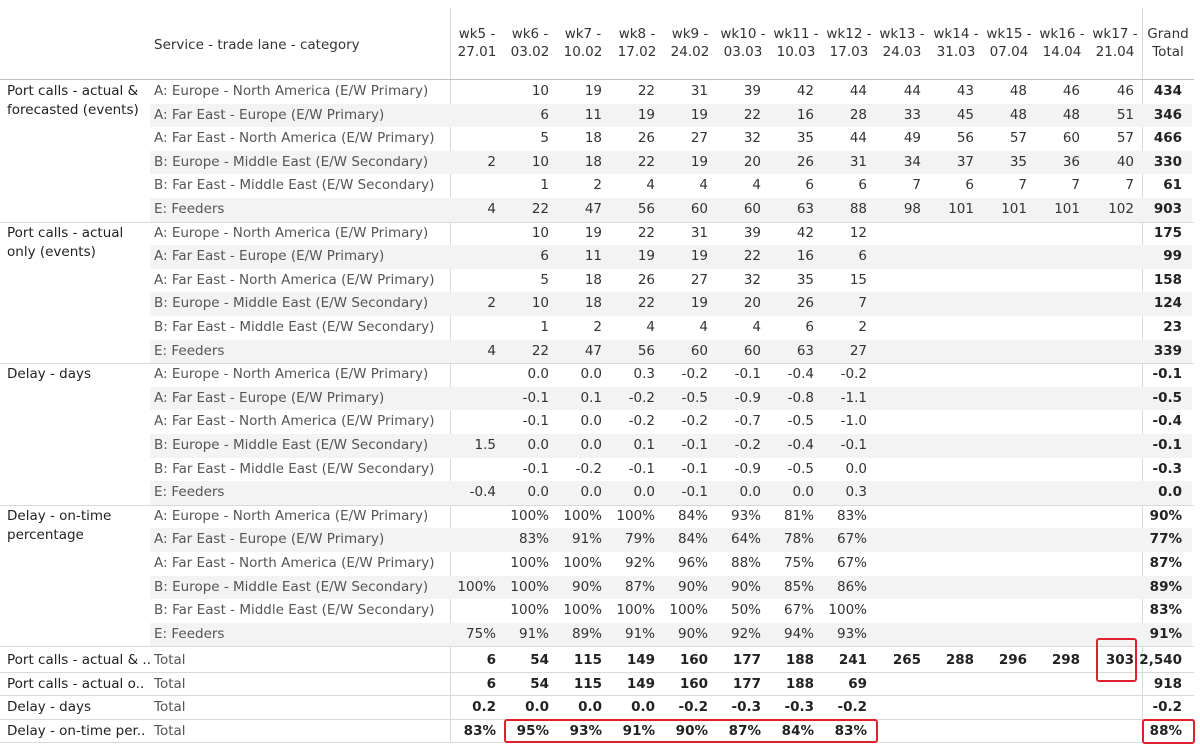  I want to click on column-header-week: wk17 - 21.04, so click(1115, 43).